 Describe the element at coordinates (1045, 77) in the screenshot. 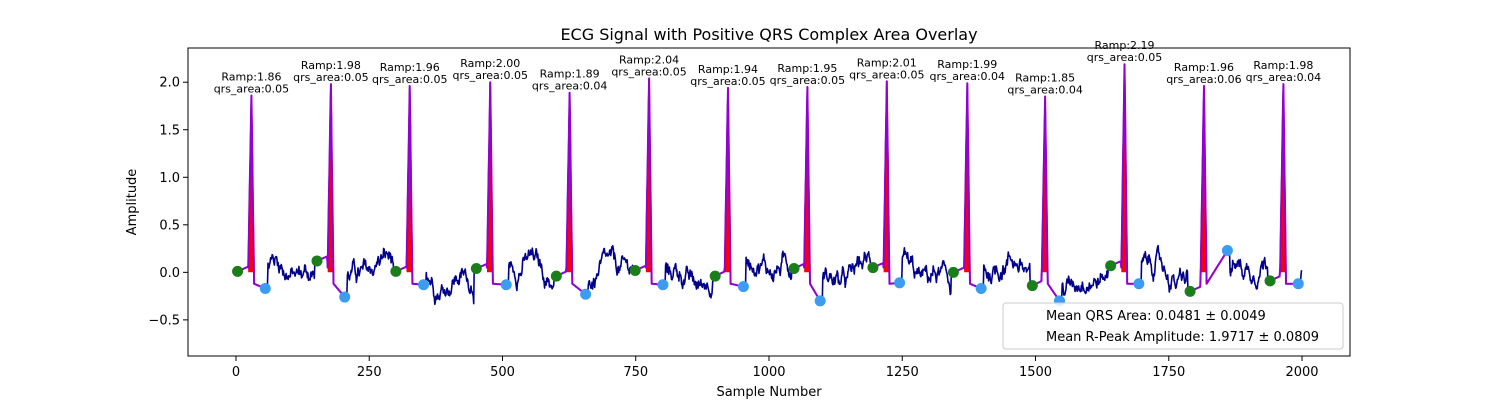

I see `r-amplitude-label: Ramp:1.85` at that location.